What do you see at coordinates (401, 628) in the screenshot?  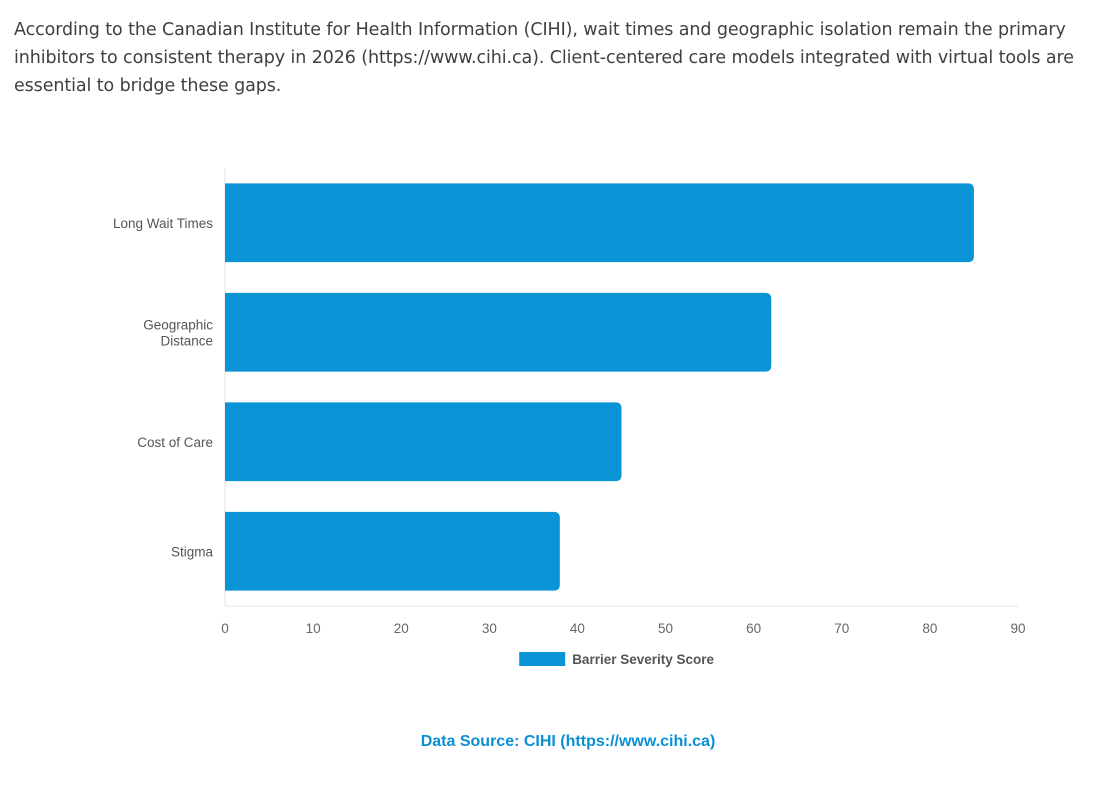 I see `x-tick-label: 20` at bounding box center [401, 628].